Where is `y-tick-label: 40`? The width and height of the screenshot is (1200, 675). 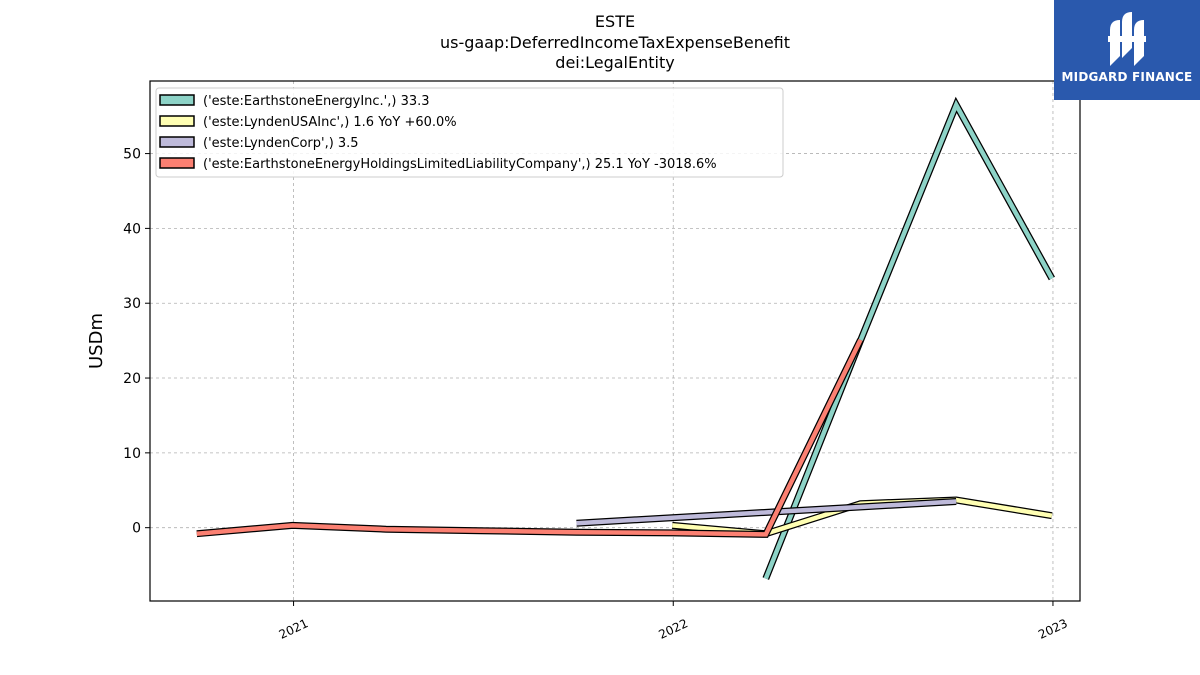 y-tick-label: 40 is located at coordinates (132, 229).